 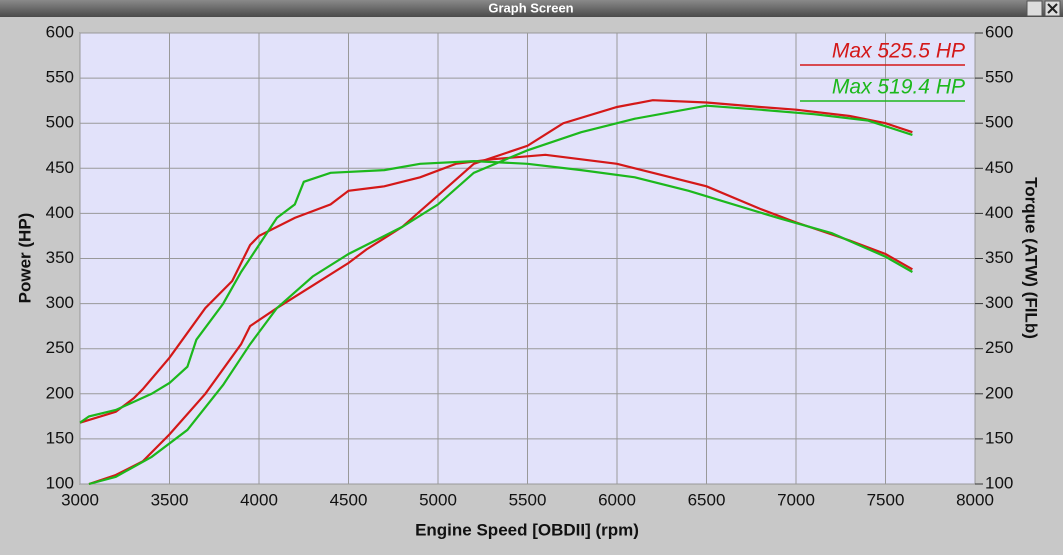 What do you see at coordinates (60, 167) in the screenshot?
I see `y-tick-label: 450` at bounding box center [60, 167].